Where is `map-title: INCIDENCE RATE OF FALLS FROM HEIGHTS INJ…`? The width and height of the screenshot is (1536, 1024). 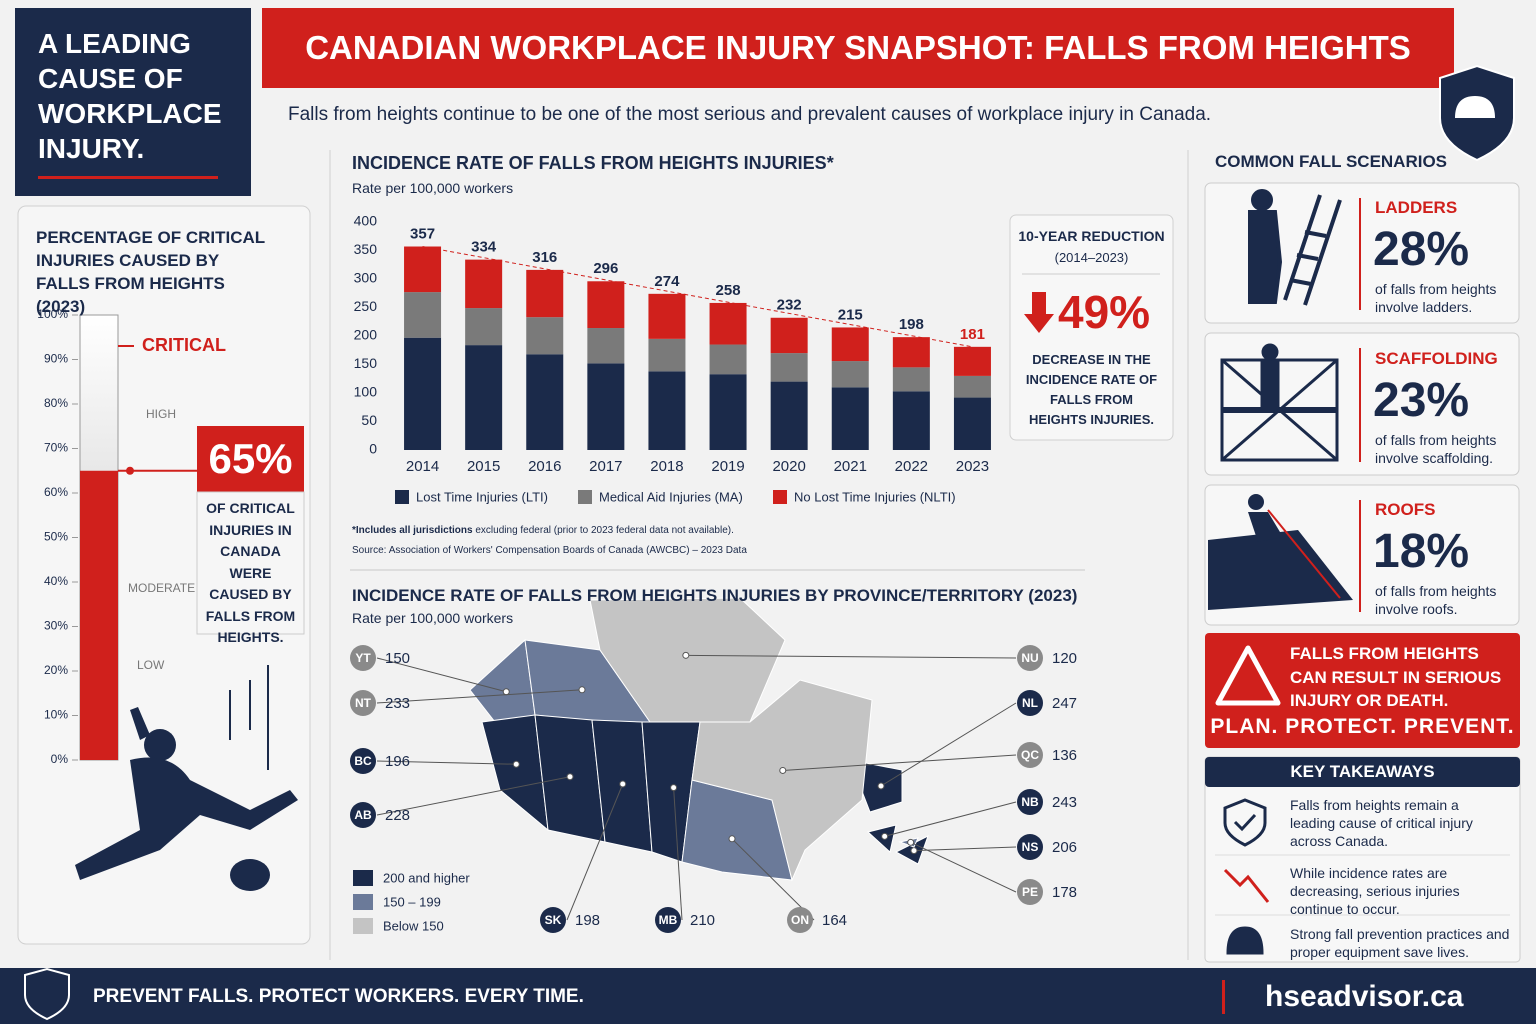
map-title: INCIDENCE RATE OF FALLS FROM HEIGHTS INJ… is located at coordinates (715, 595).